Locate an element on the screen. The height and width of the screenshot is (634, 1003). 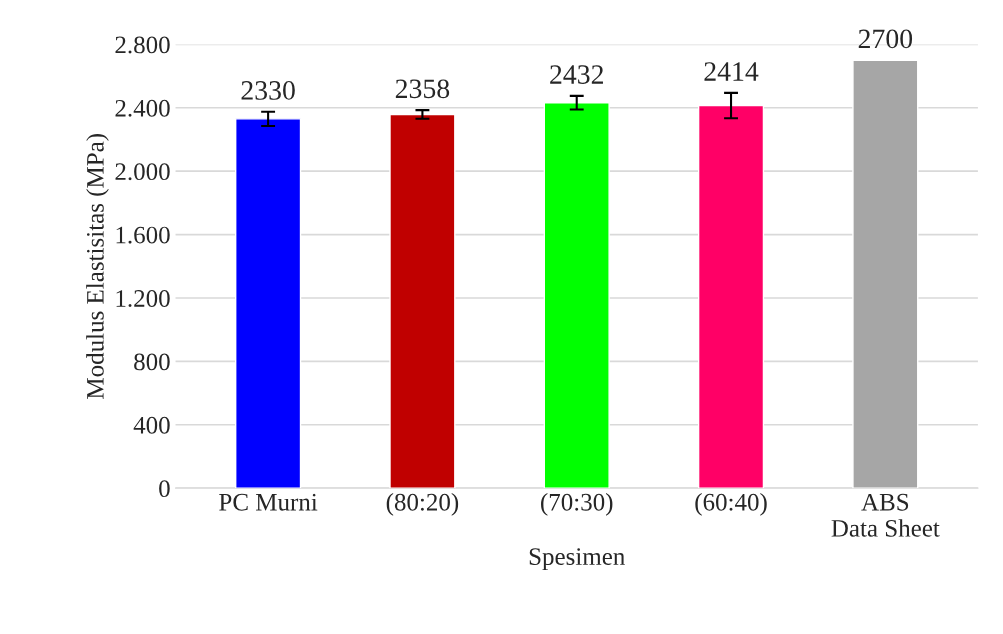
y-tick-label: 2.400 is located at coordinates (142, 108).